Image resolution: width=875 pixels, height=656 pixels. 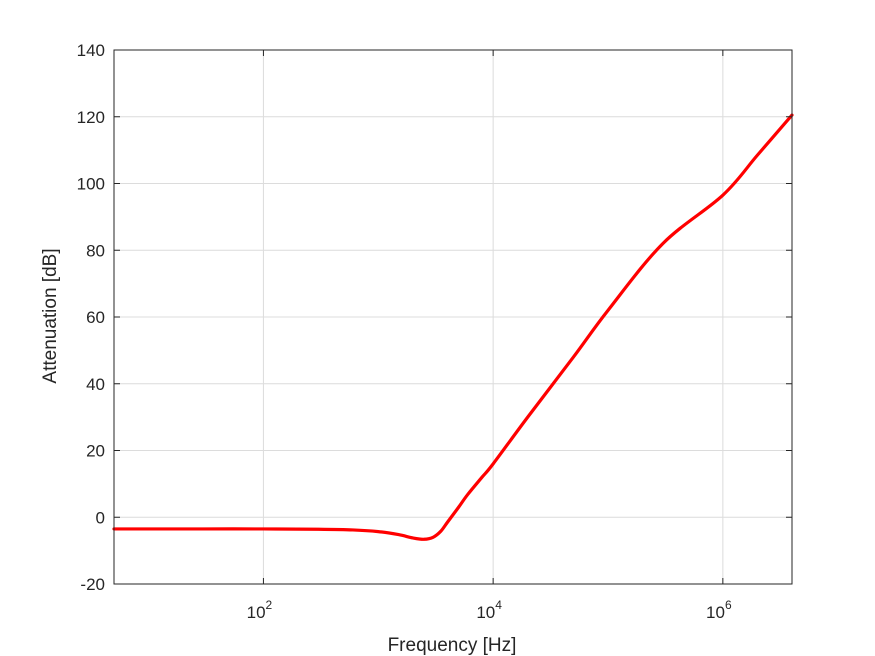 What do you see at coordinates (95, 384) in the screenshot?
I see `y-tick-label: 40` at bounding box center [95, 384].